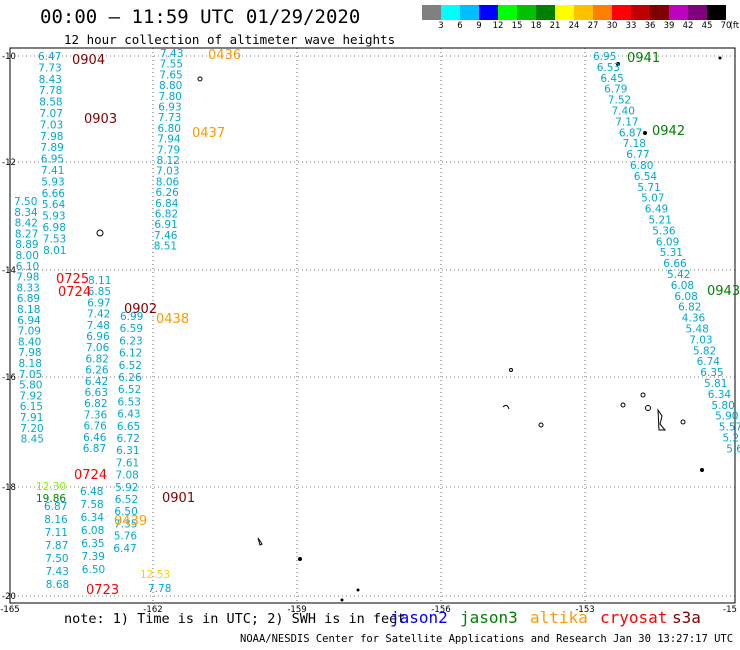 The width and height of the screenshot is (740, 650). Describe the element at coordinates (26, 234) in the screenshot. I see `wave-height-value: 8.27` at that location.